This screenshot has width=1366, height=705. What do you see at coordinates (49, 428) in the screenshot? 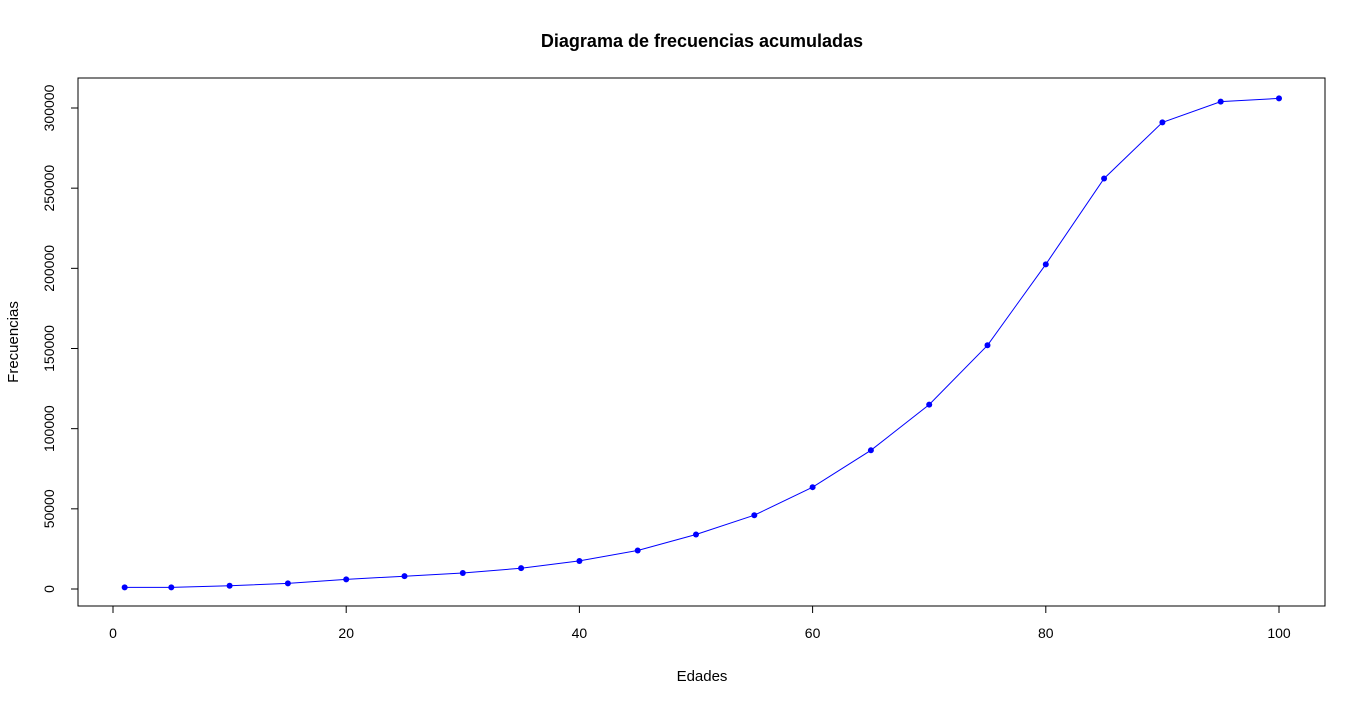
I see `y-tick-label: 100000` at bounding box center [49, 428].